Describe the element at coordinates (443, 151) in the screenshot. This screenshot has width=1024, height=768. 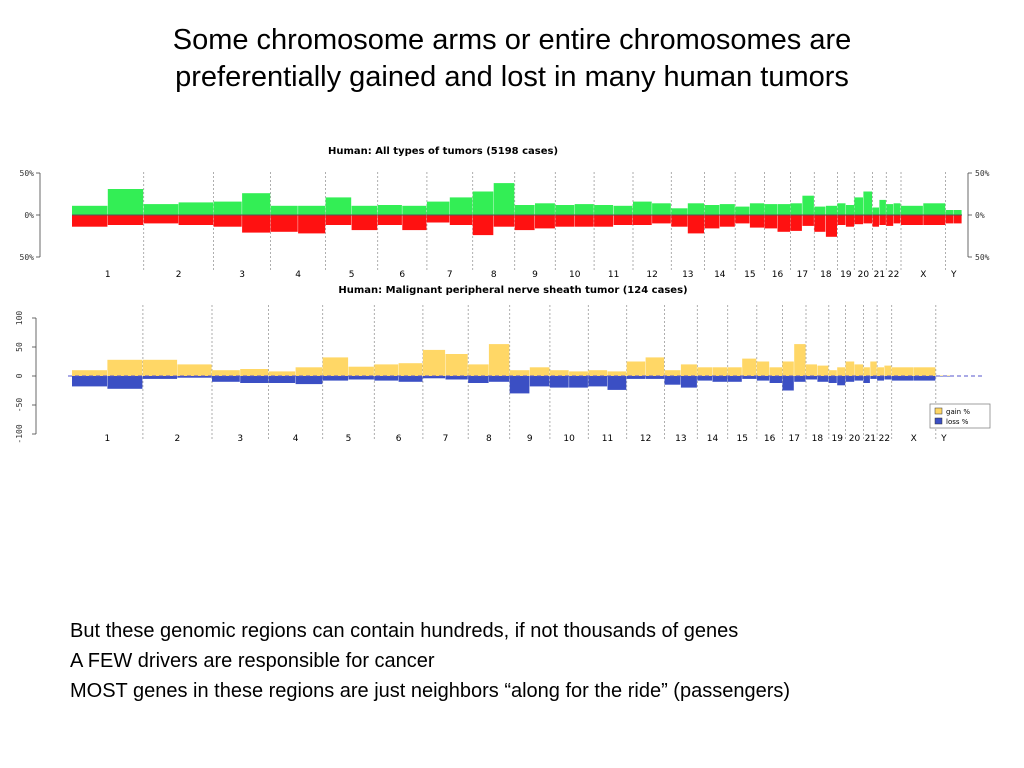
I see `panel-1-title: Human: All types of tumors (5198 cases)` at that location.